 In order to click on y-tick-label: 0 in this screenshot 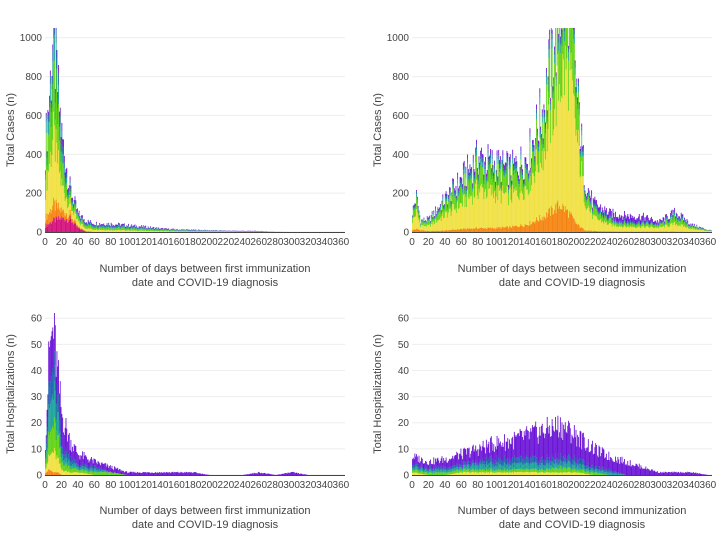, I will do `click(39, 476)`.